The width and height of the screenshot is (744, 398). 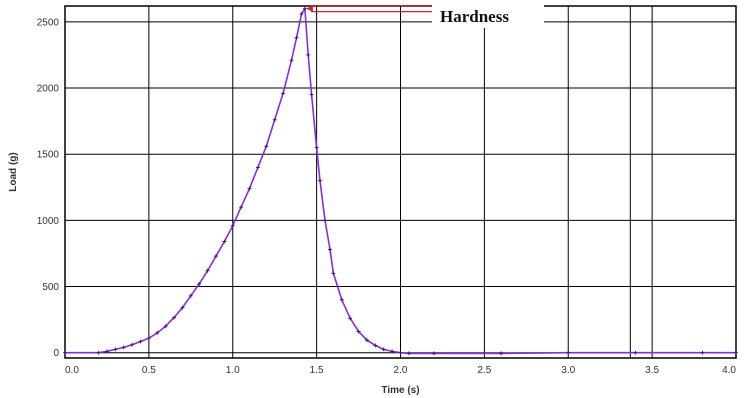 I want to click on y-tick-label: 1500, so click(x=48, y=155).